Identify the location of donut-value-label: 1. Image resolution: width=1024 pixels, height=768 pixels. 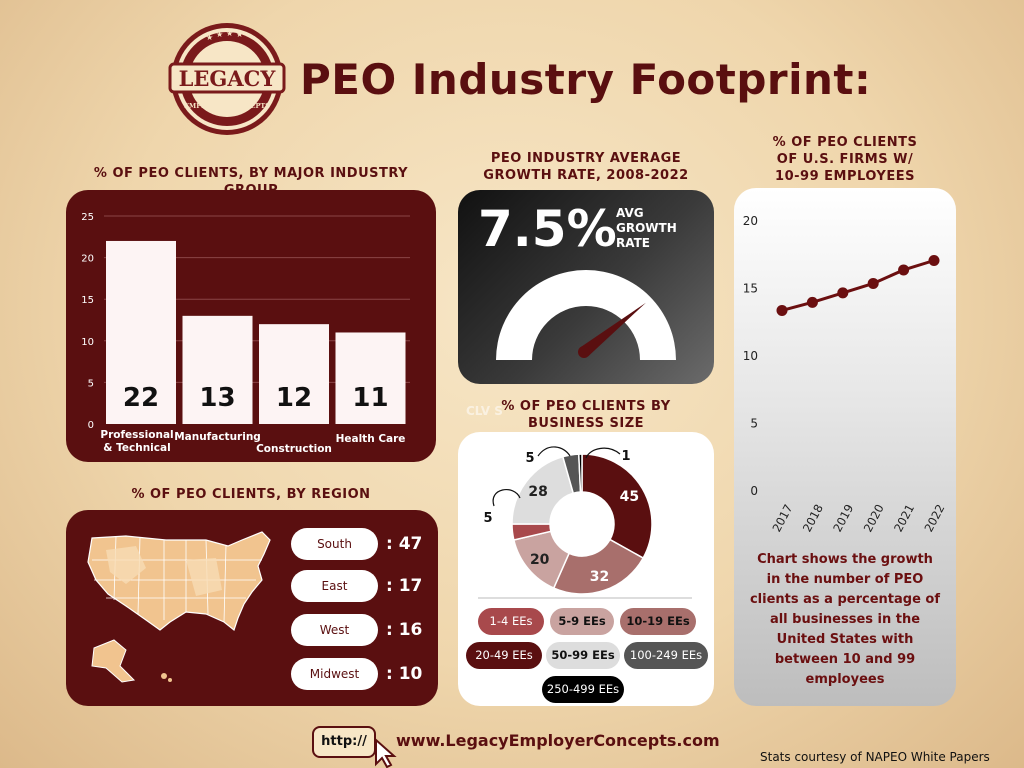
(625, 456).